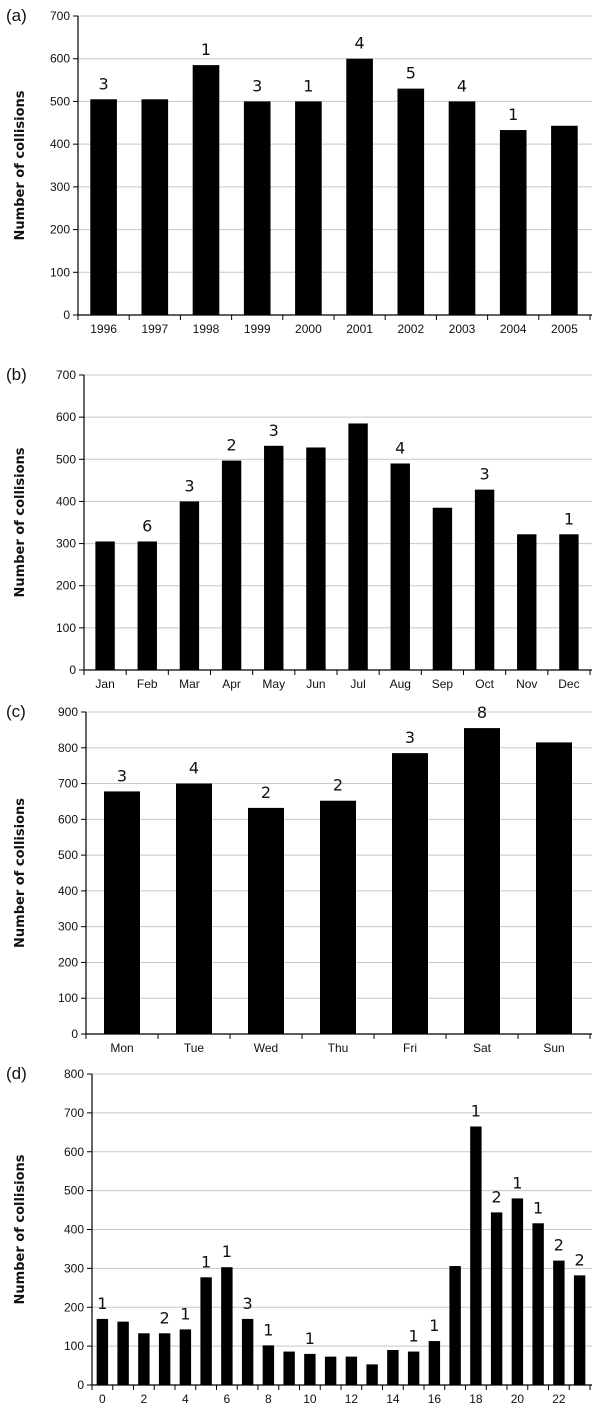 The image size is (594, 1411). What do you see at coordinates (352, 1399) in the screenshot?
I see `x-tick-label: 12` at bounding box center [352, 1399].